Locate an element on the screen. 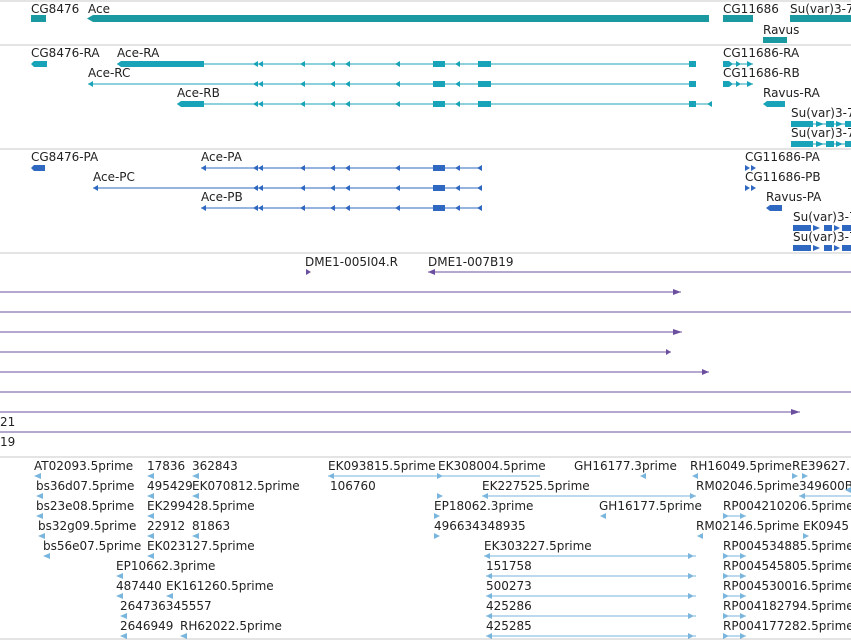  est-label: RP004182794.5prime is located at coordinates (787, 606).